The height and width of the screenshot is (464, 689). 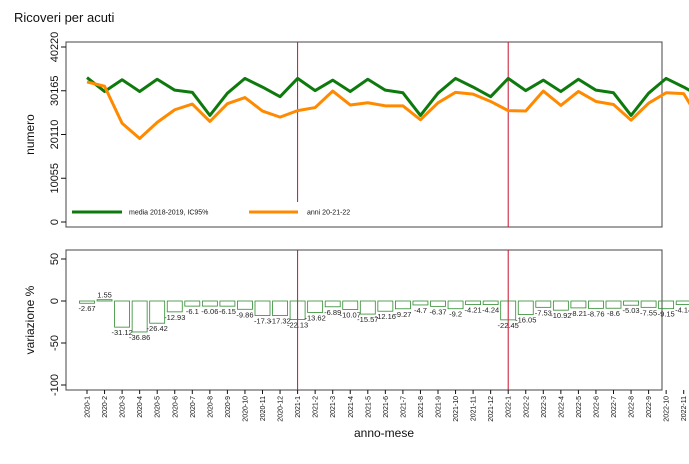 I want to click on x-tick-label: 2022-1, so click(x=509, y=407).